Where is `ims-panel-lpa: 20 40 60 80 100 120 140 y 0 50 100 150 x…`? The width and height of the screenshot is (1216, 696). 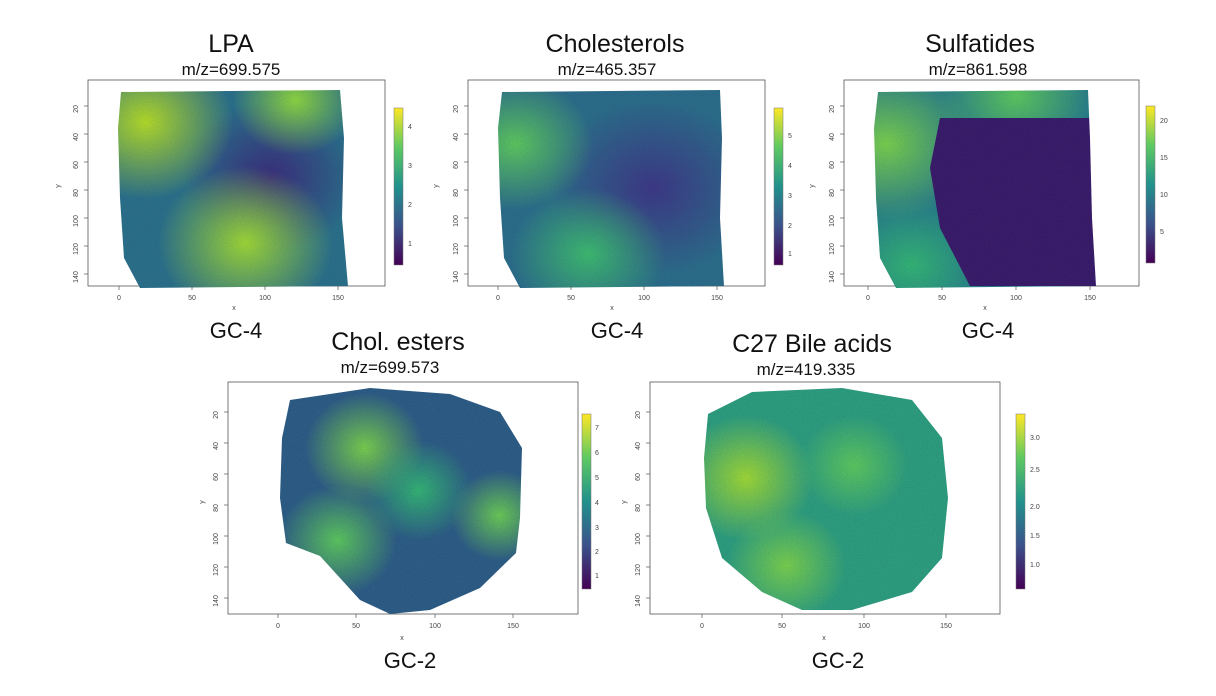 ims-panel-lpa: 20 40 60 80 100 120 140 y 0 50 100 150 x… is located at coordinates (233, 195).